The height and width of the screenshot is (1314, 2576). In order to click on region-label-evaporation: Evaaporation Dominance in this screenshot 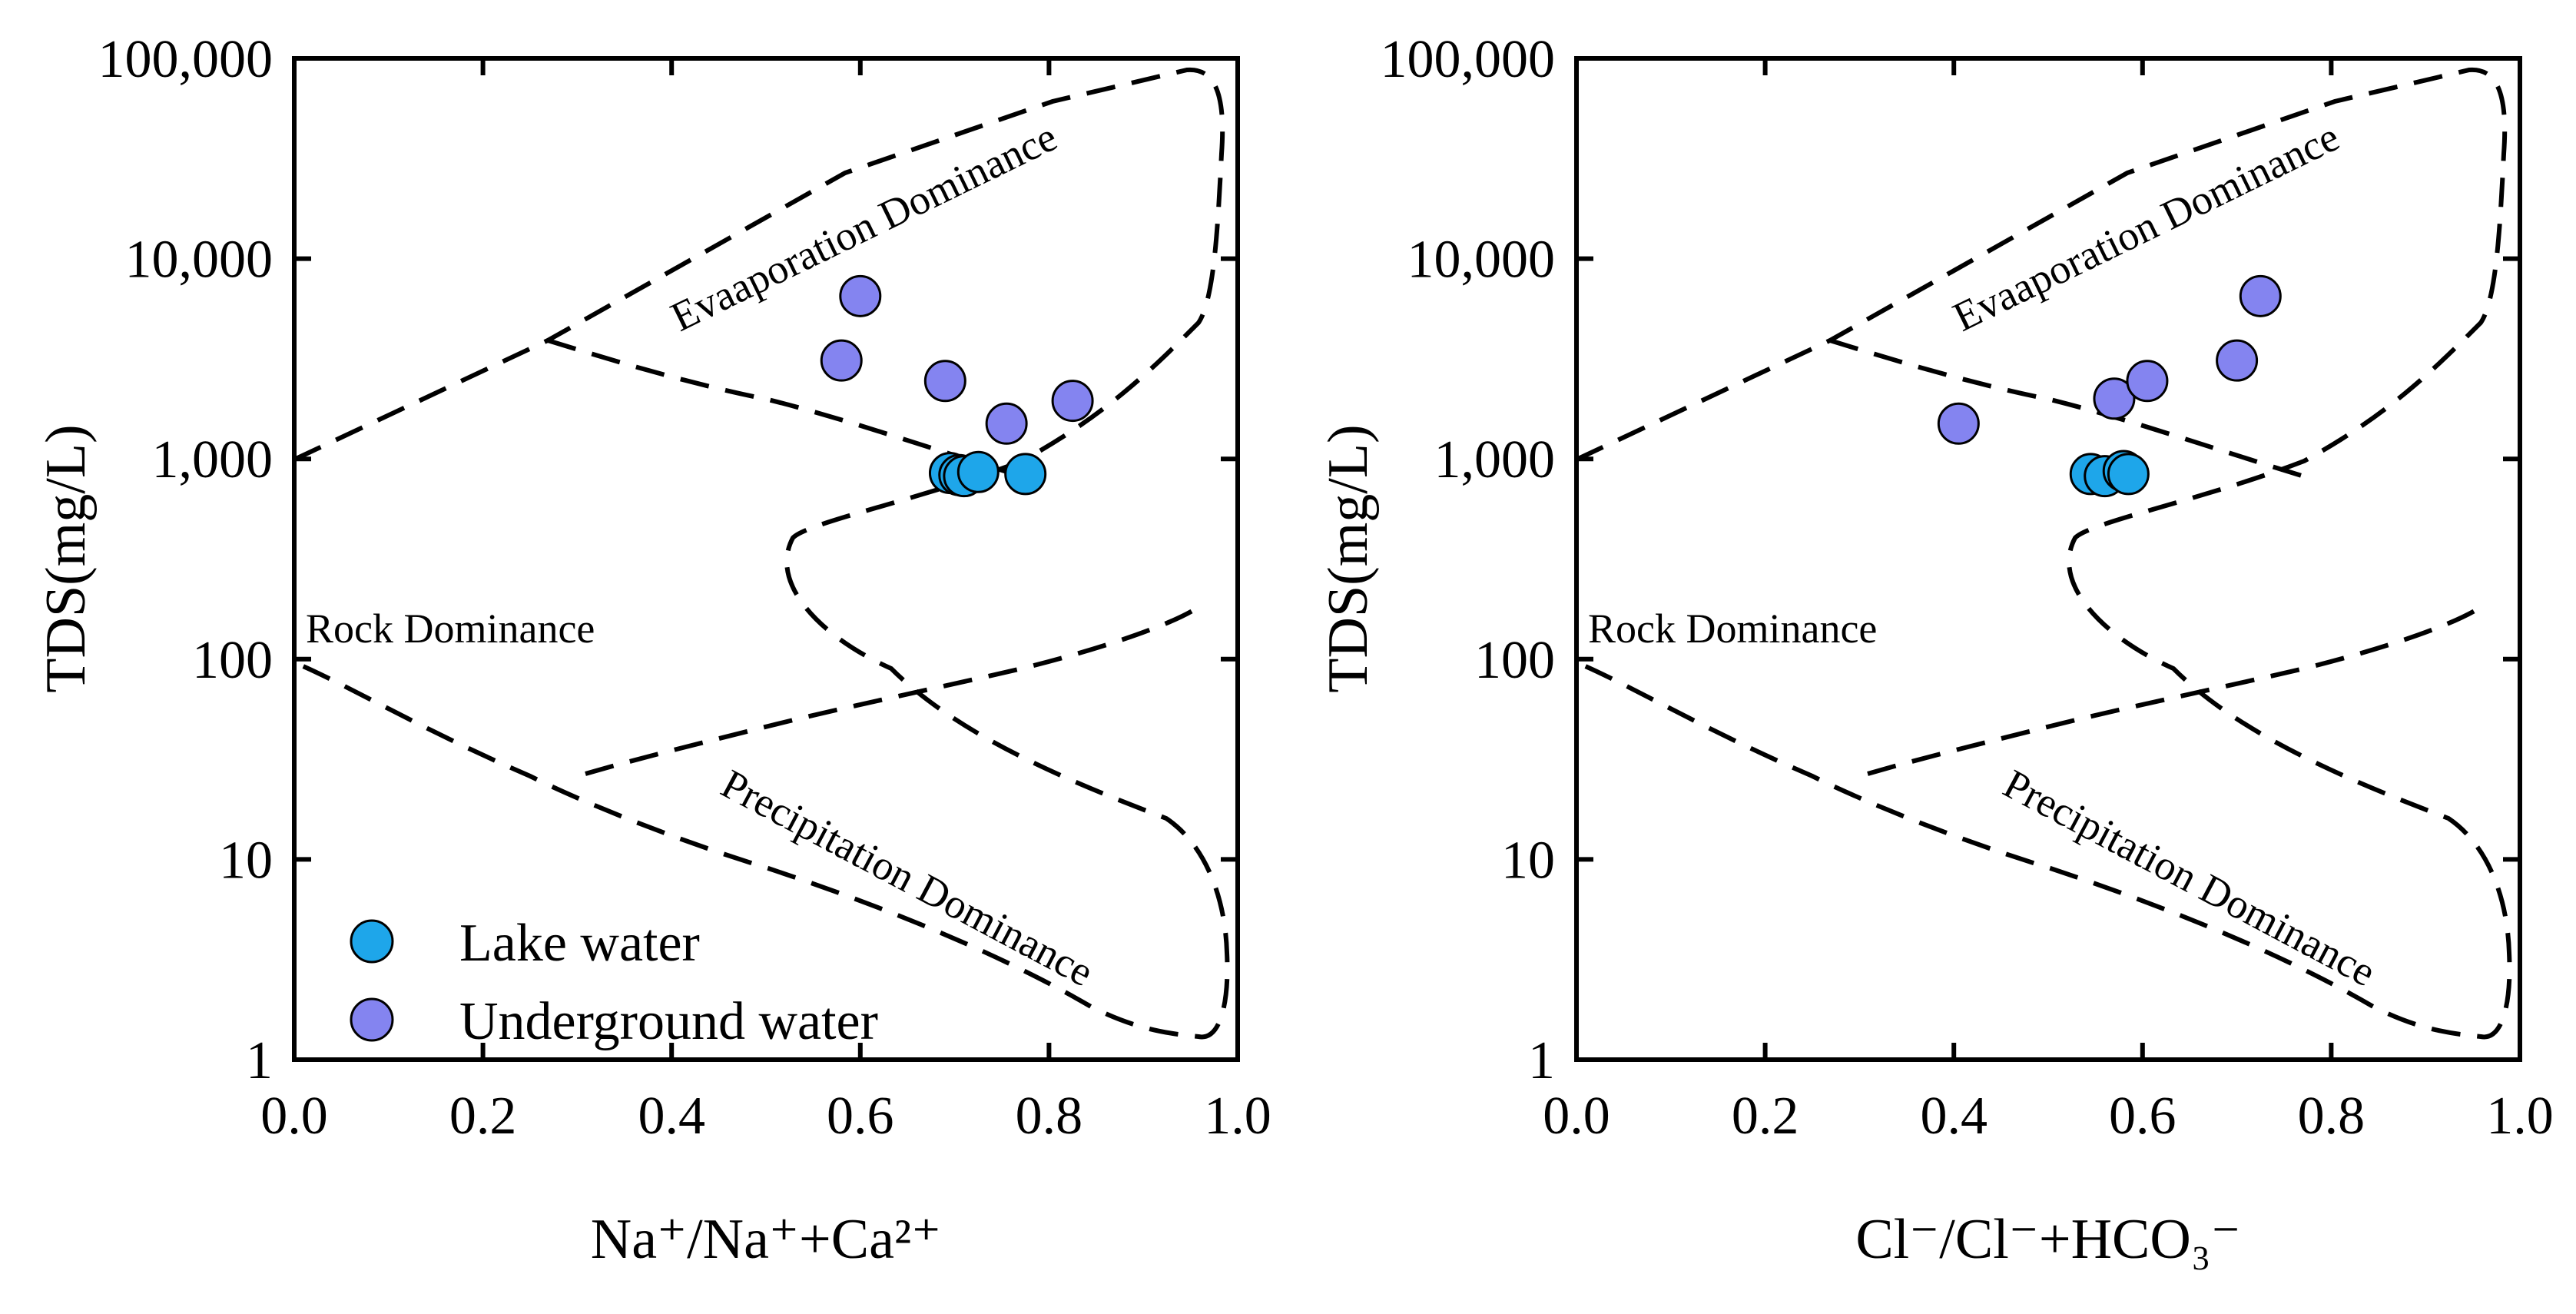, I will do `click(2146, 227)`.